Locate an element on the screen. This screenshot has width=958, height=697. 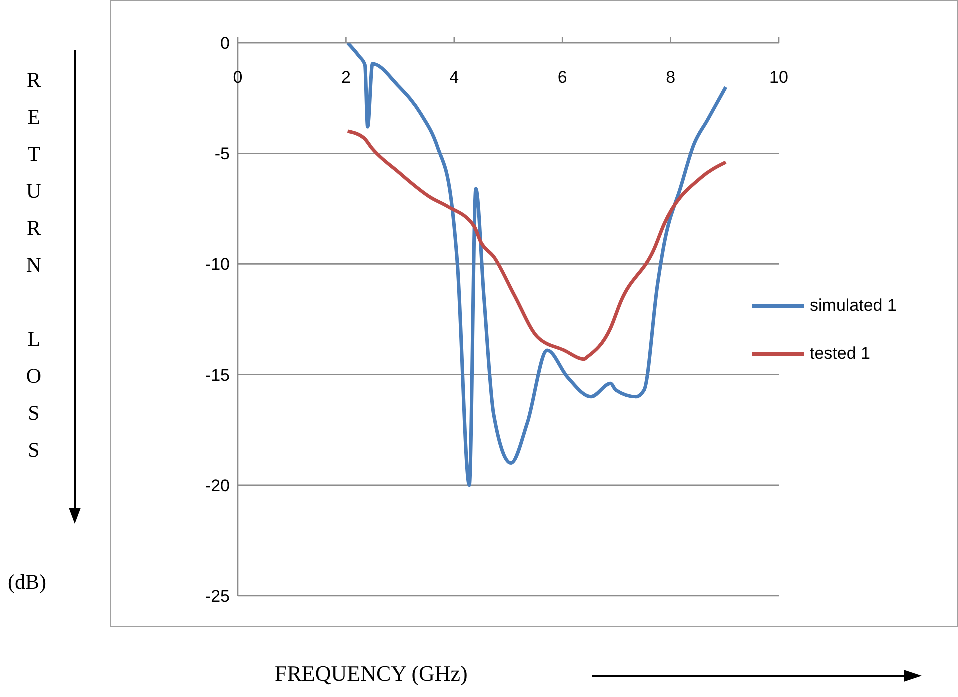
text: RETURN LOSS (dB) is located at coordinates (27, 331).